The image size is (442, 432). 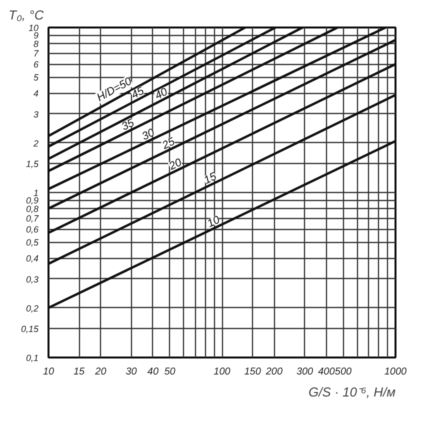 I want to click on y-tick-label: 5, so click(x=36, y=77).